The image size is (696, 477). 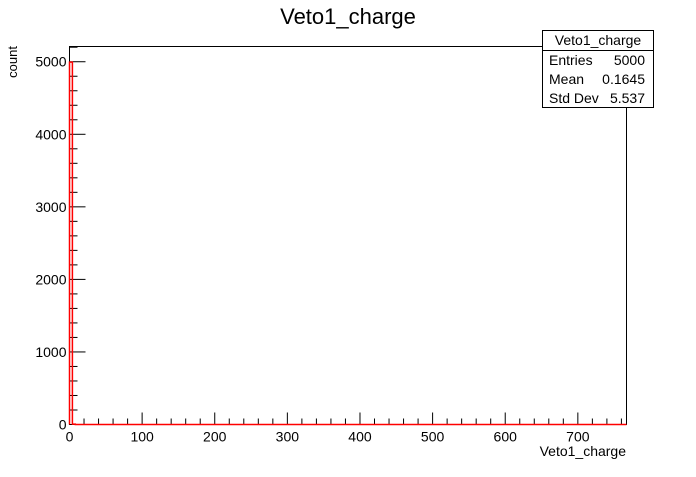 I want to click on stats-row-std-dev: Std Dev 5.537, so click(x=598, y=98).